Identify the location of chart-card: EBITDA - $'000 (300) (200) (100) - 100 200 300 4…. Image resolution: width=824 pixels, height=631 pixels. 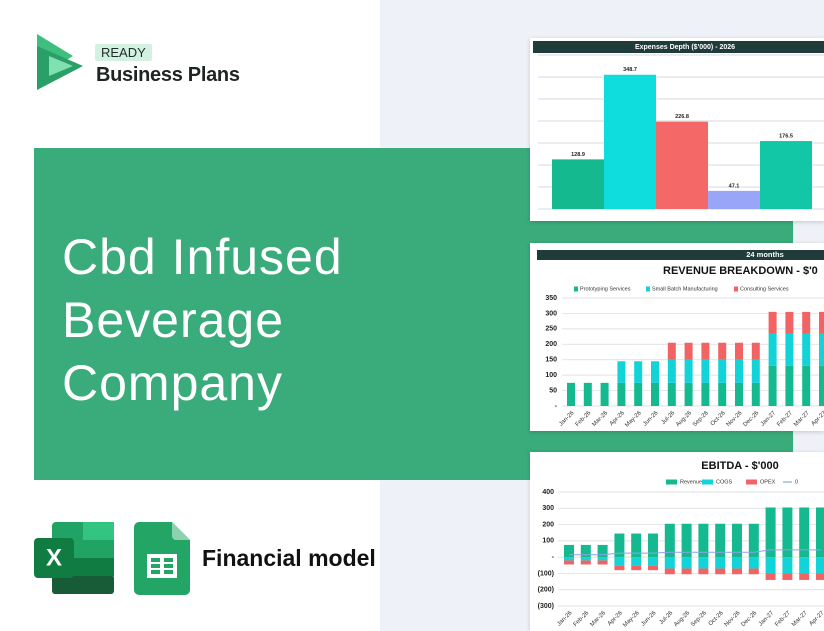
(677, 541).